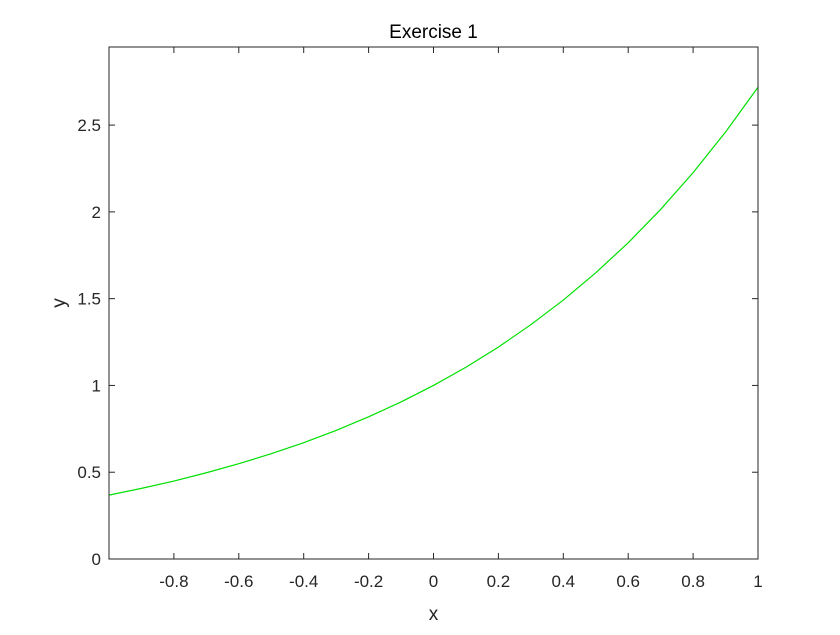  I want to click on x-tick-label: -0.8, so click(173, 581).